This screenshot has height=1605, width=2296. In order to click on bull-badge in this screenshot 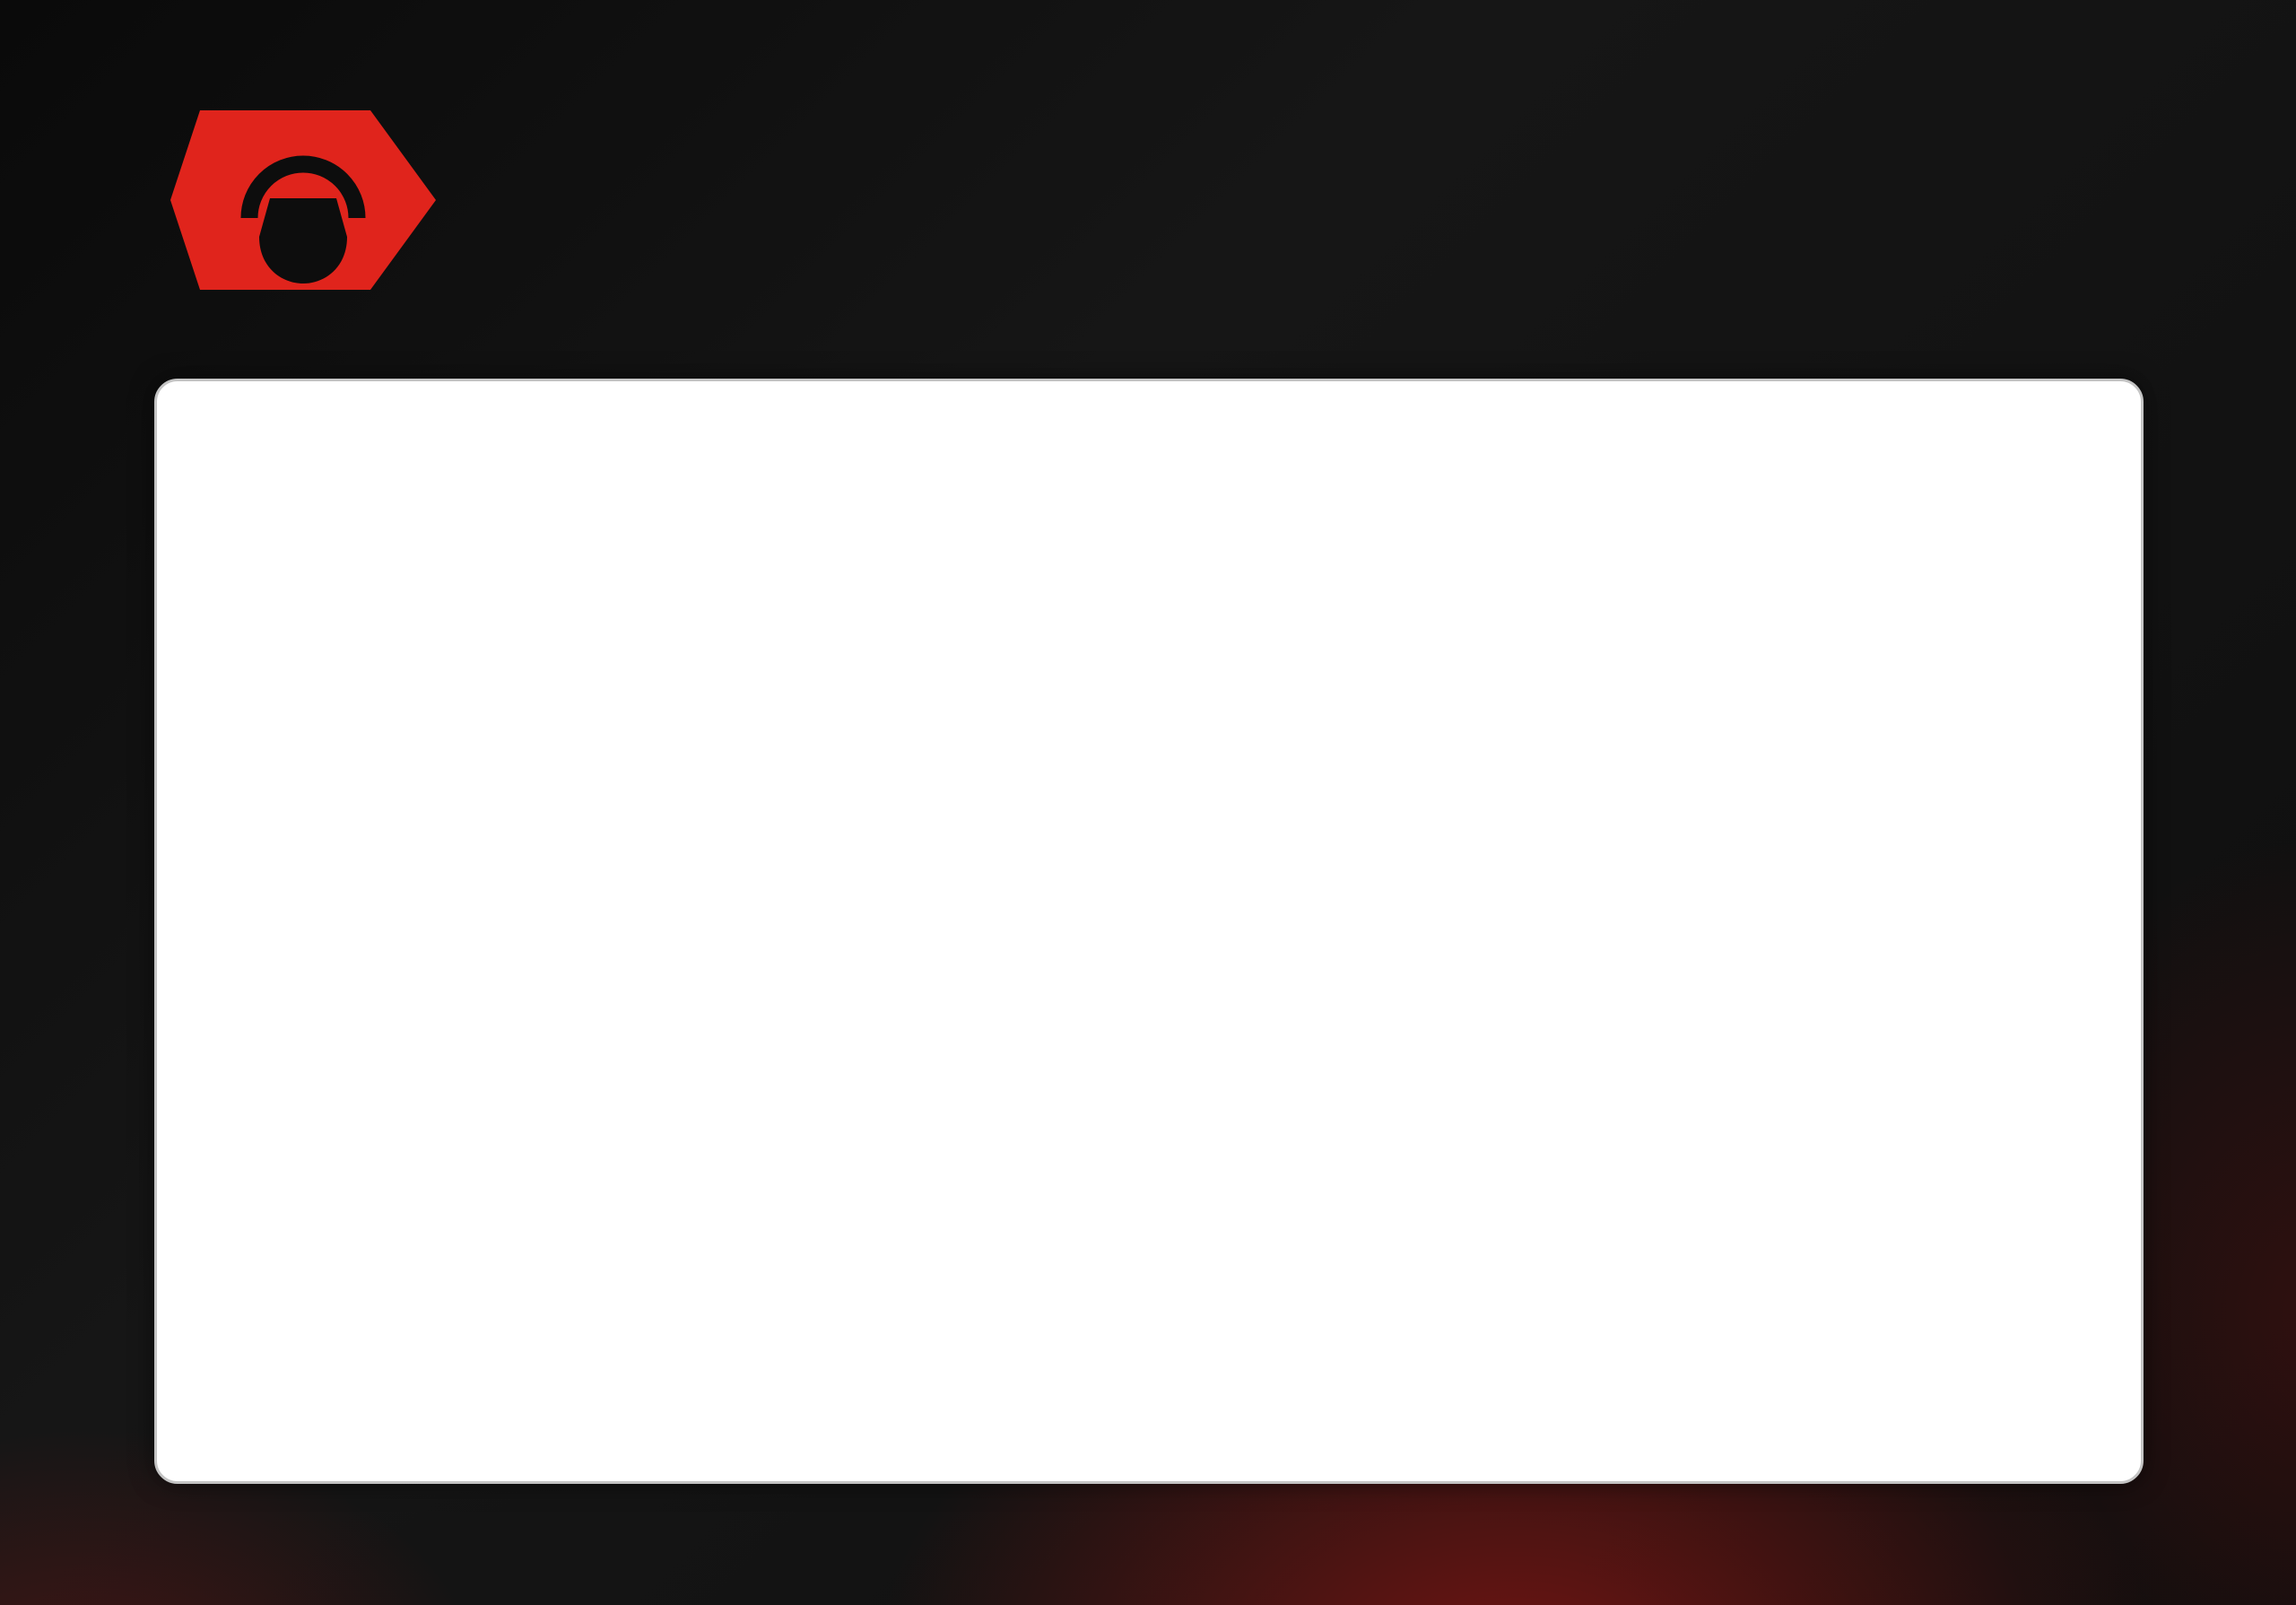, I will do `click(303, 200)`.